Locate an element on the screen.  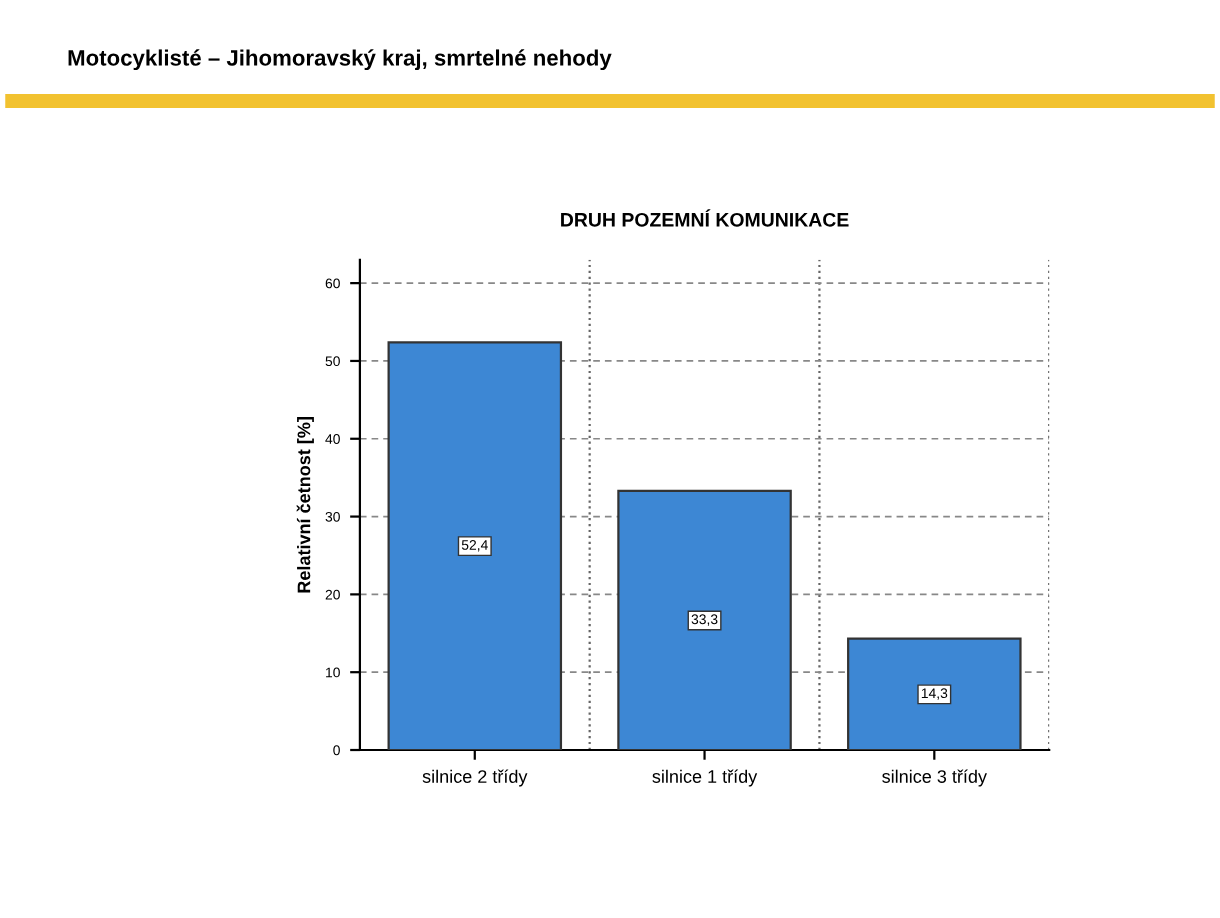
x-tick-label: silnice 3 třídy is located at coordinates (934, 778).